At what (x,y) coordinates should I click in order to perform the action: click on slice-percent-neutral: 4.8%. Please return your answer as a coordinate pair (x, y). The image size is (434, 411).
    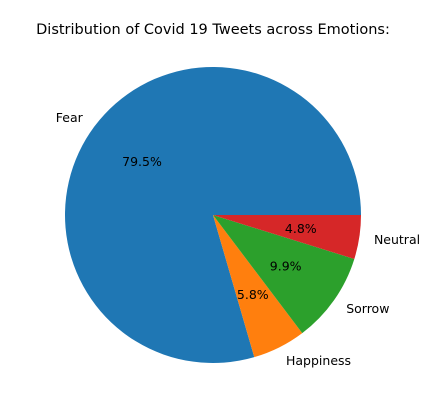
    Looking at the image, I should click on (301, 228).